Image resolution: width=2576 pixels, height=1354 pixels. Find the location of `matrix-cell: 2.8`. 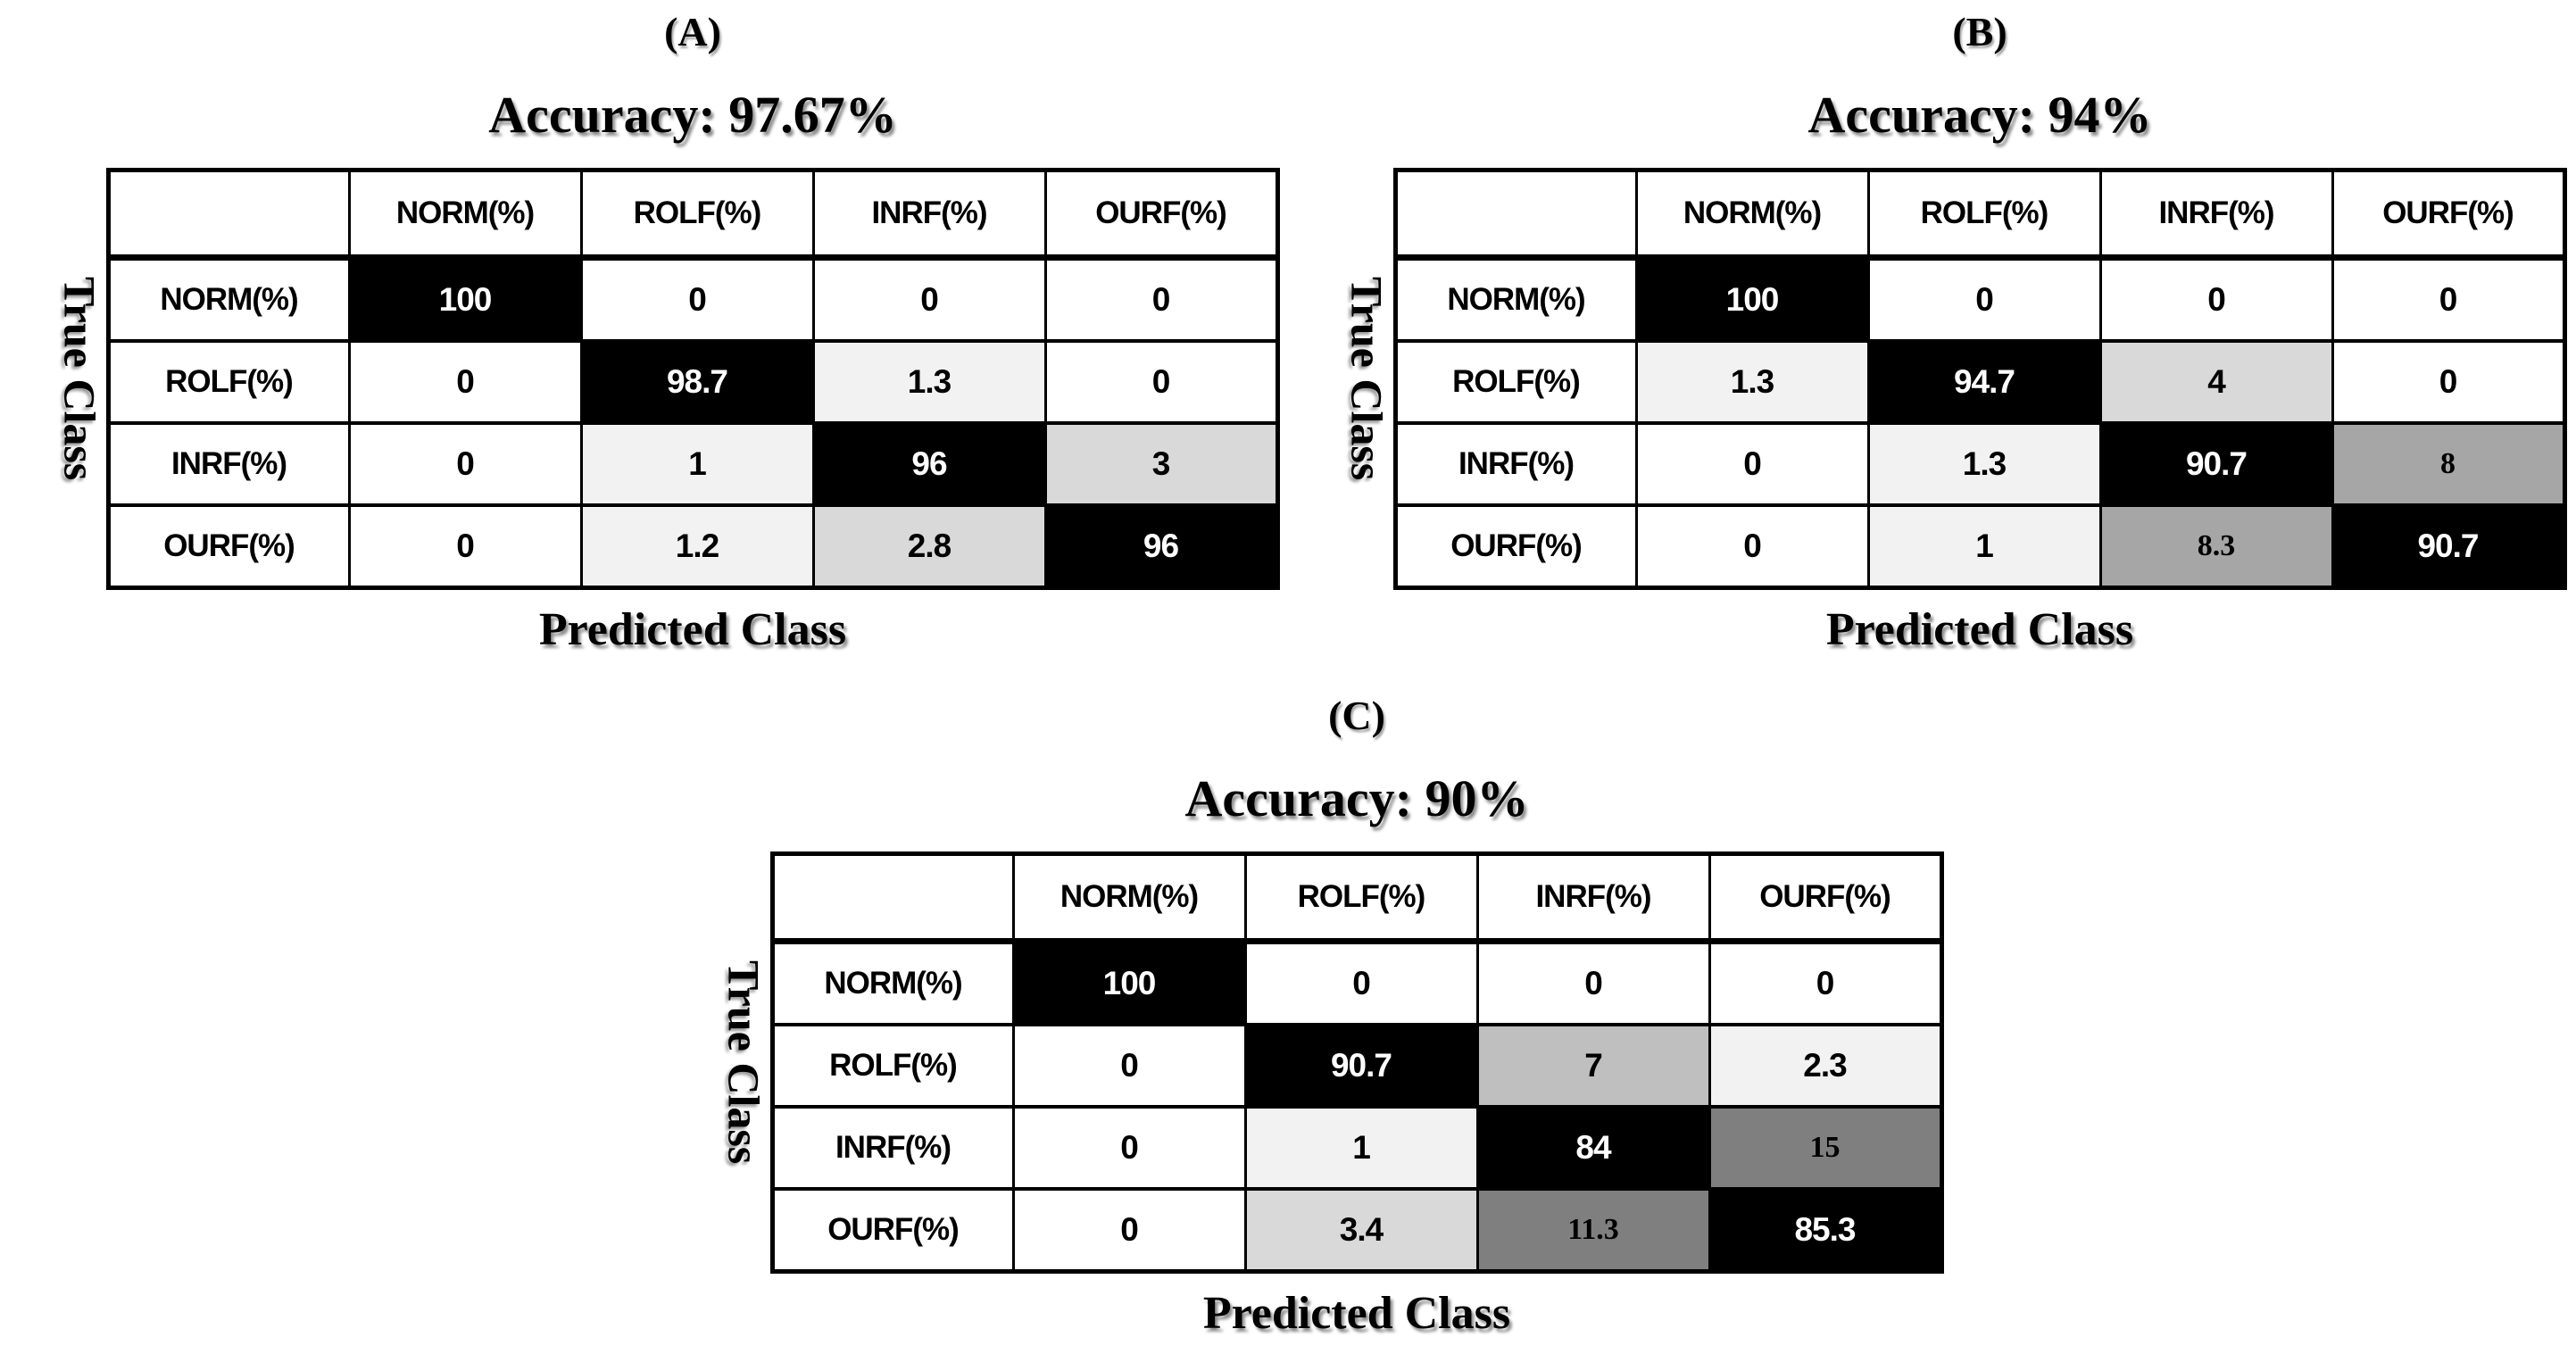

matrix-cell: 2.8 is located at coordinates (929, 546).